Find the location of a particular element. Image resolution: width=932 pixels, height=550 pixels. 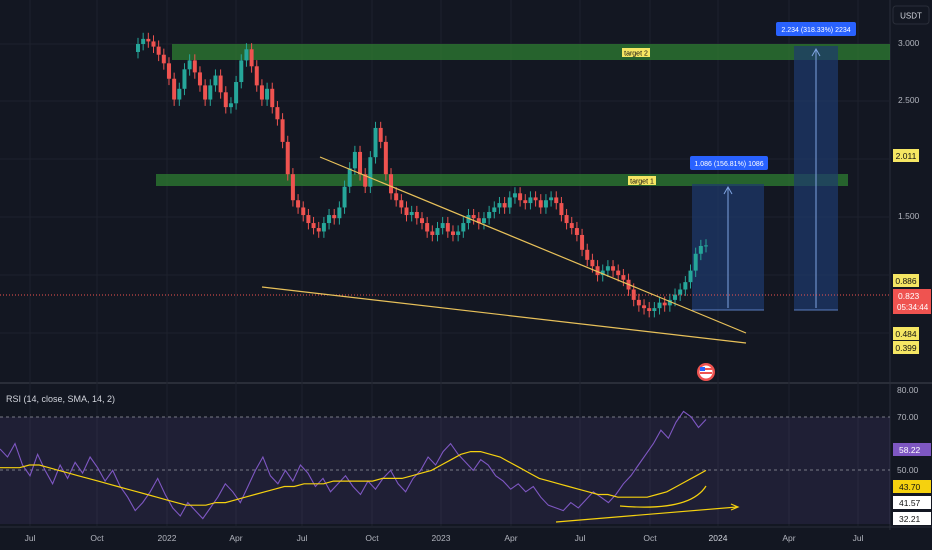

wedge-lower-trendline is located at coordinates (504, 315).